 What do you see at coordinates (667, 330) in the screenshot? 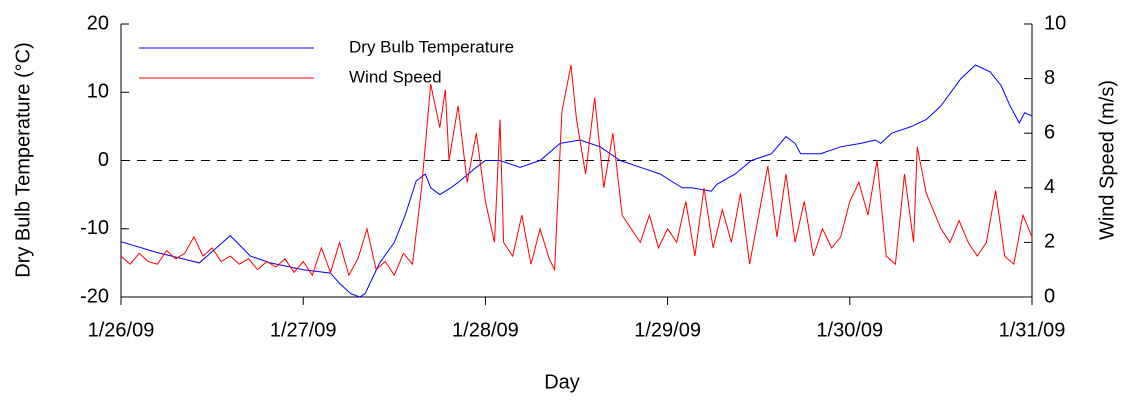
I see `x-tick-label: 1/29/09` at bounding box center [667, 330].